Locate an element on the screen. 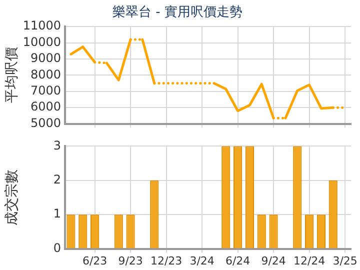 The height and width of the screenshot is (270, 360). y-tick-label: 1 is located at coordinates (57, 213).